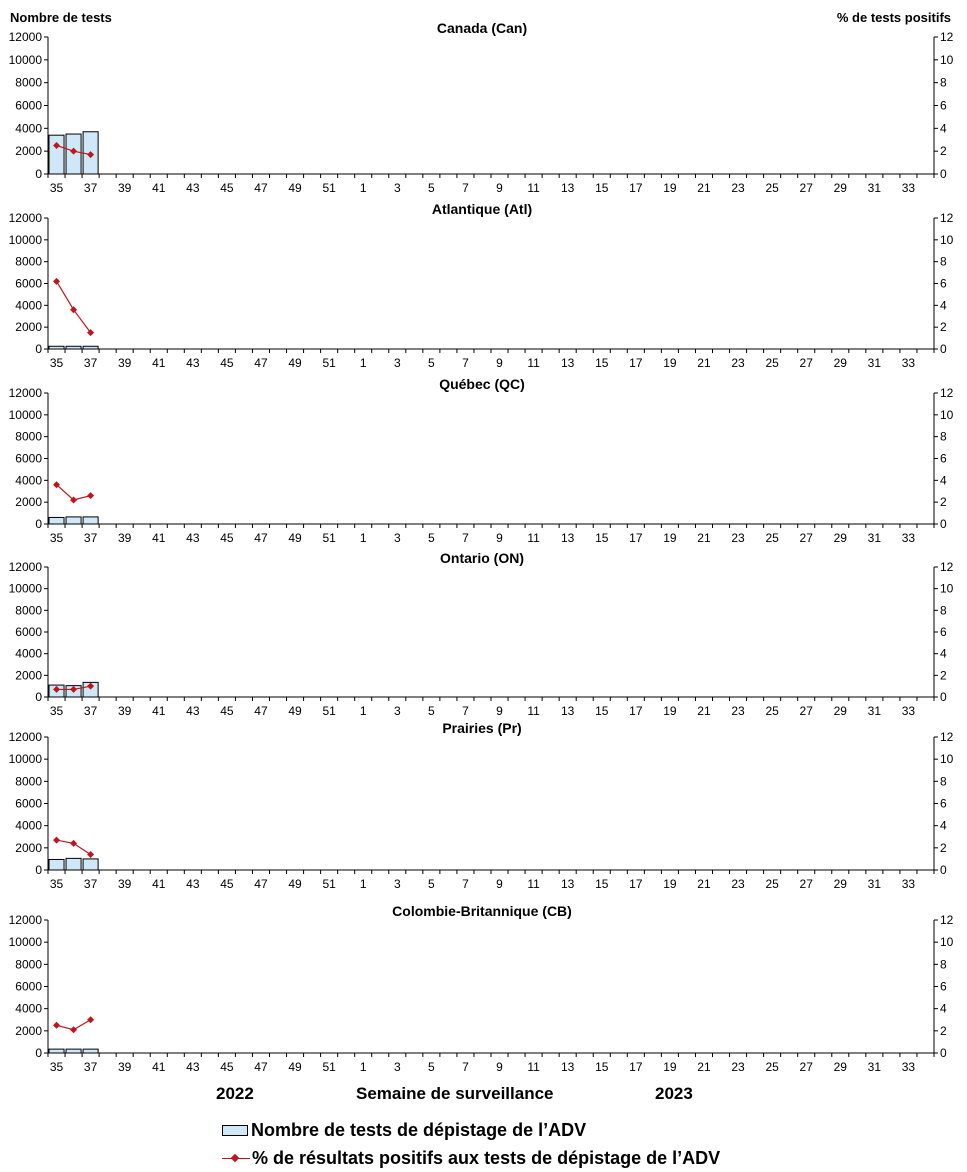 This screenshot has width=967, height=1172. I want to click on legend-line-swatch, so click(236, 1159).